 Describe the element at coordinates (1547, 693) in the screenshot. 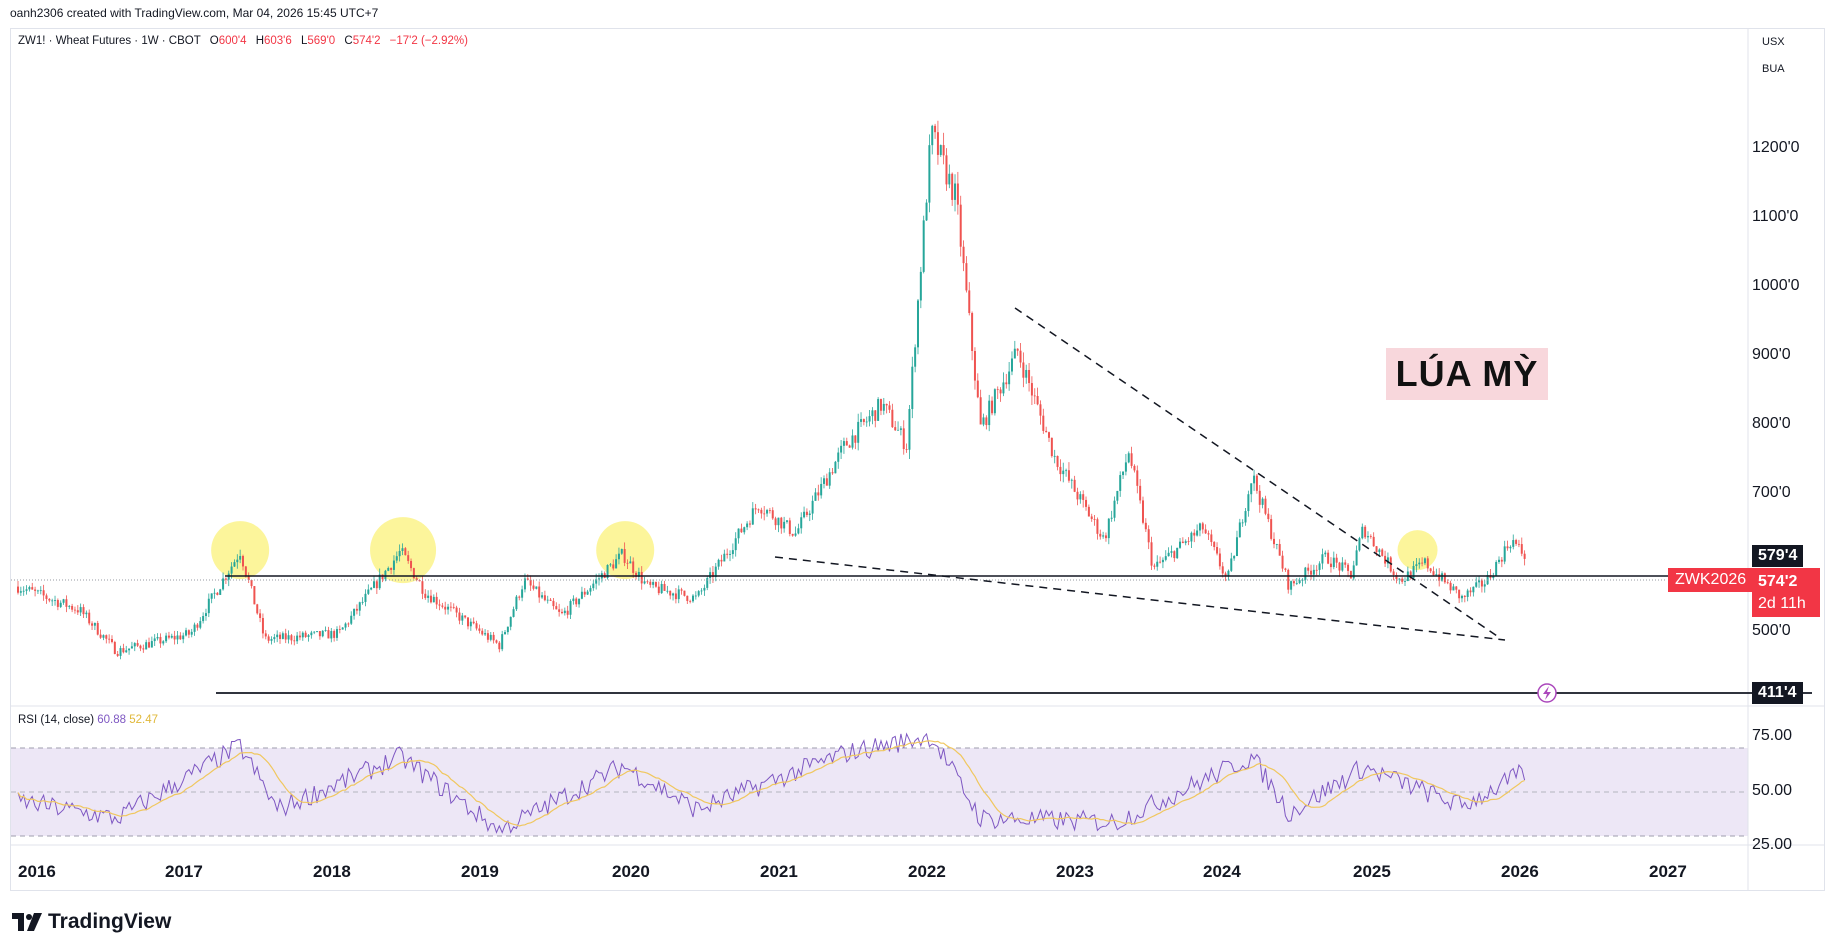

I see `bolt-alert-icon` at that location.